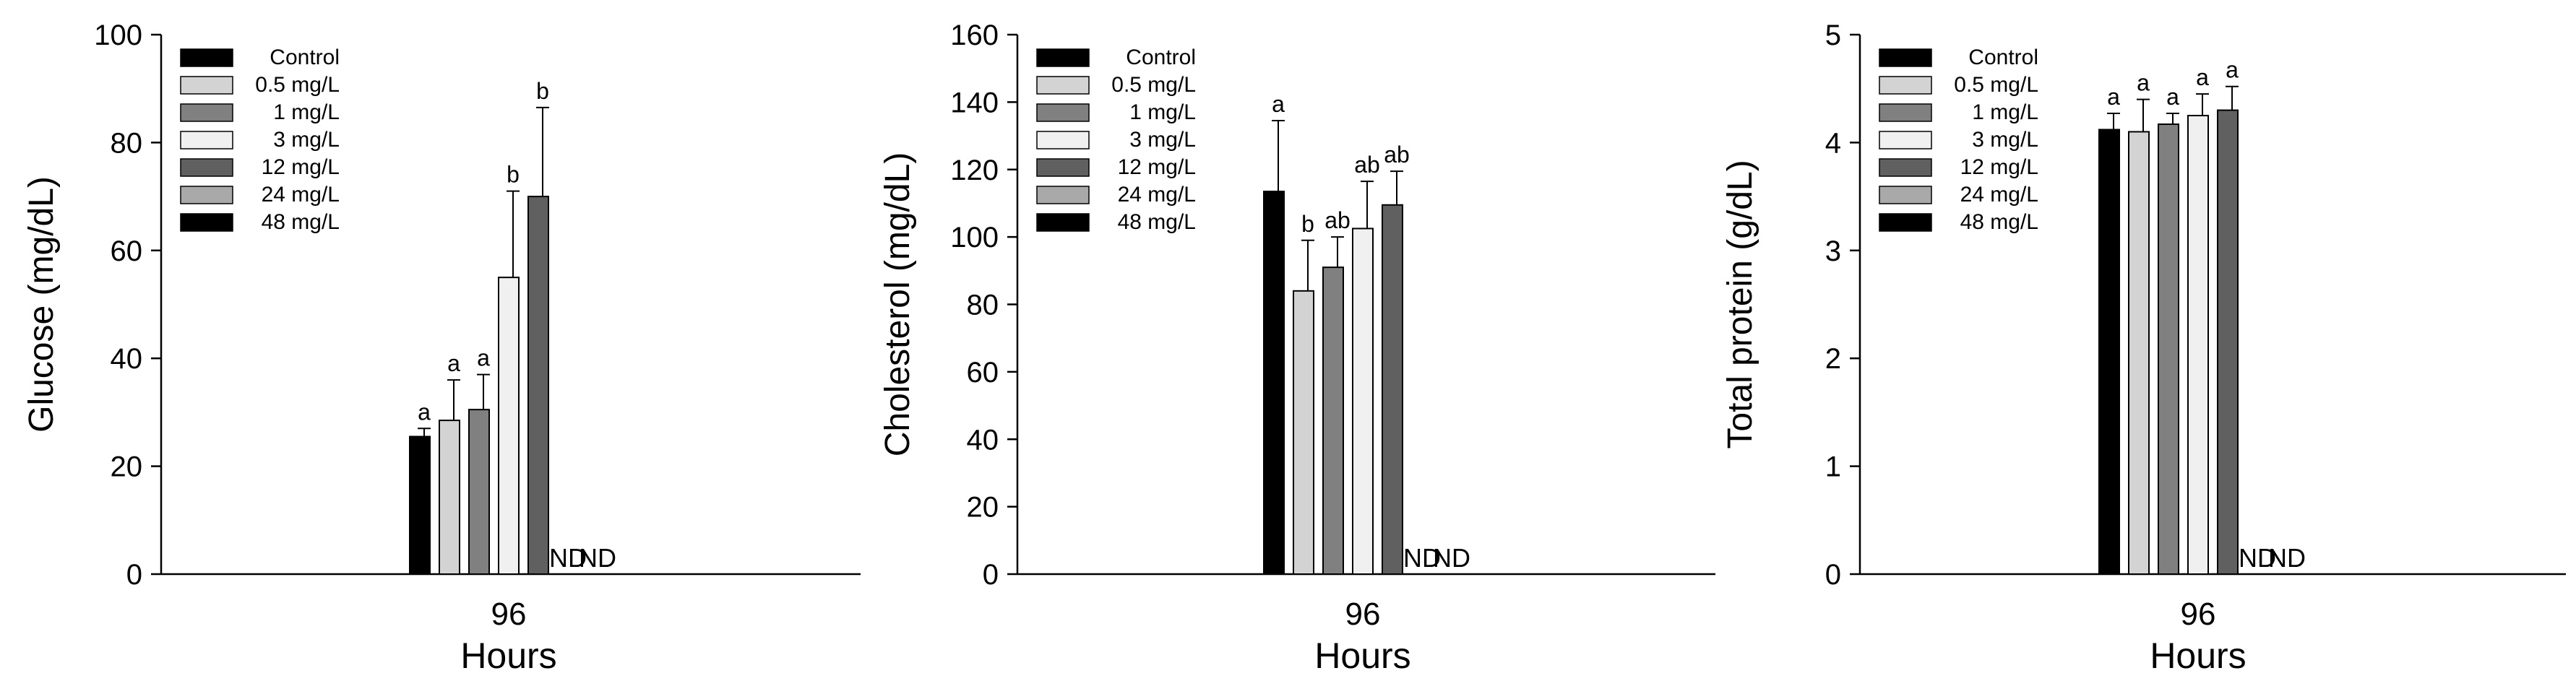  What do you see at coordinates (1833, 35) in the screenshot?
I see `y-tick-label: 5` at bounding box center [1833, 35].